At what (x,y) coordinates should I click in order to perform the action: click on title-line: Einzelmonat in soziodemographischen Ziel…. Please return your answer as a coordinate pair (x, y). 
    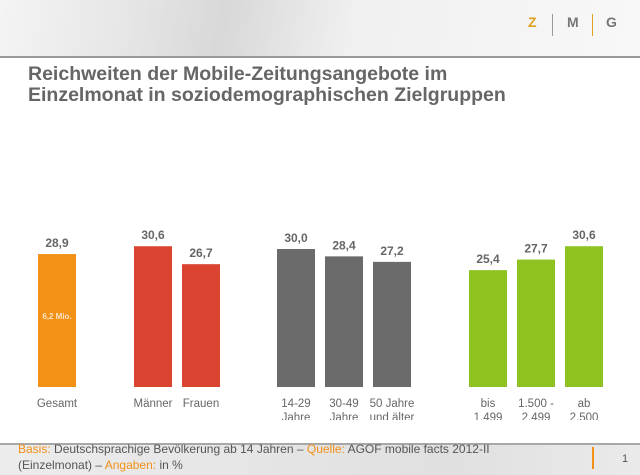
    Looking at the image, I should click on (267, 95).